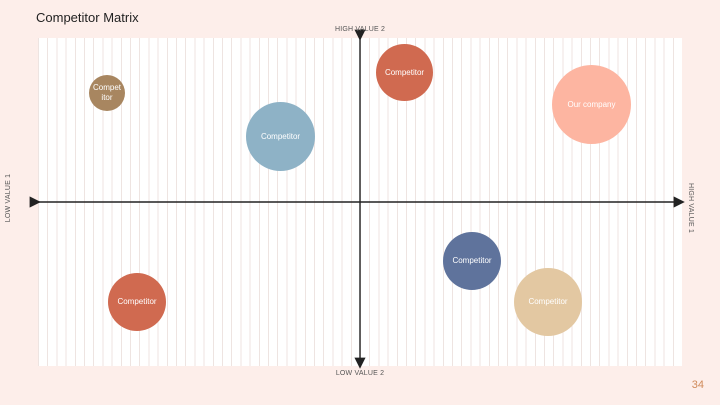 The image size is (720, 405). Describe the element at coordinates (360, 373) in the screenshot. I see `axis-label-bottom: LOW VALUE 2` at that location.